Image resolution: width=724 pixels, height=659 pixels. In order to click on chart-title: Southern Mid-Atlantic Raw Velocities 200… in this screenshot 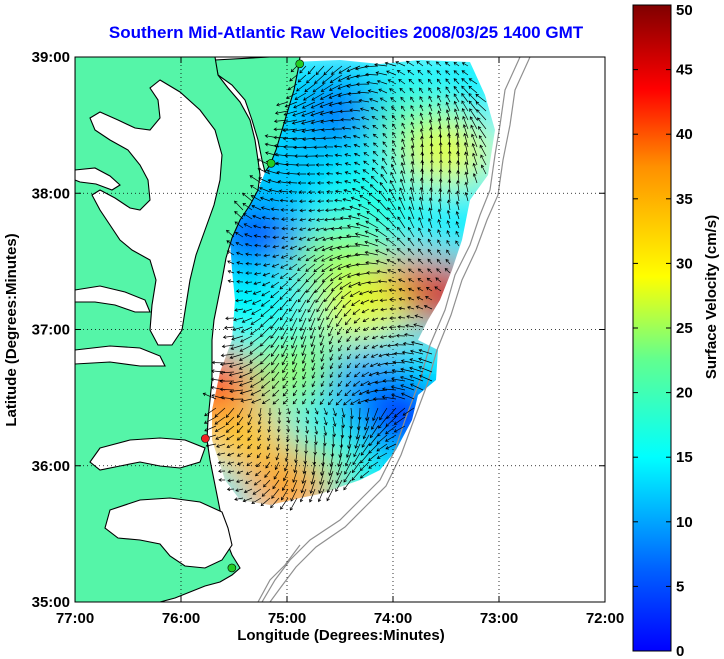, I will do `click(346, 32)`.